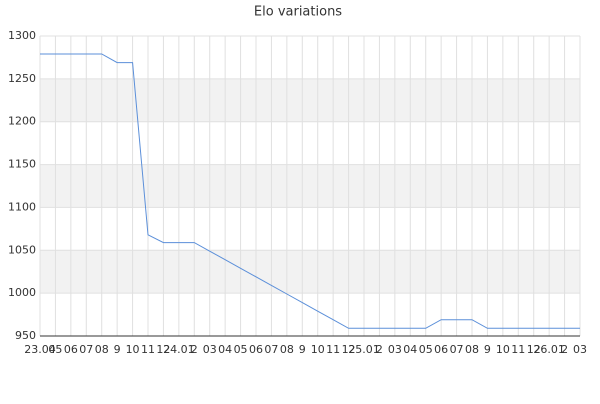 The image size is (600, 404). I want to click on x-tick-label: 25.01, so click(364, 349).